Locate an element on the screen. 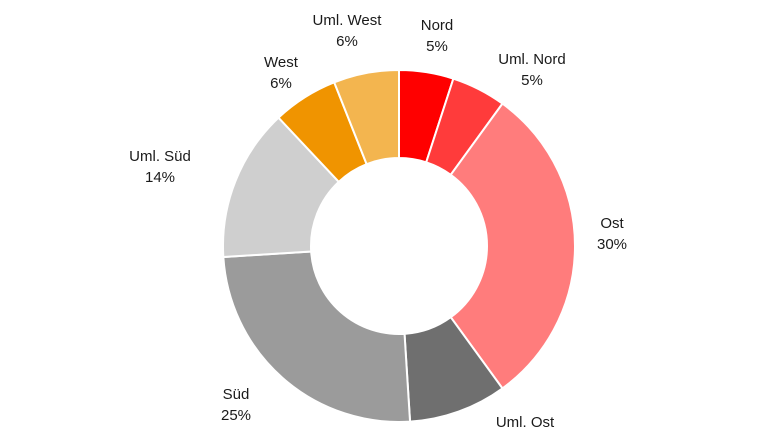 The image size is (777, 437). slice-name: Uml. Ost is located at coordinates (525, 422).